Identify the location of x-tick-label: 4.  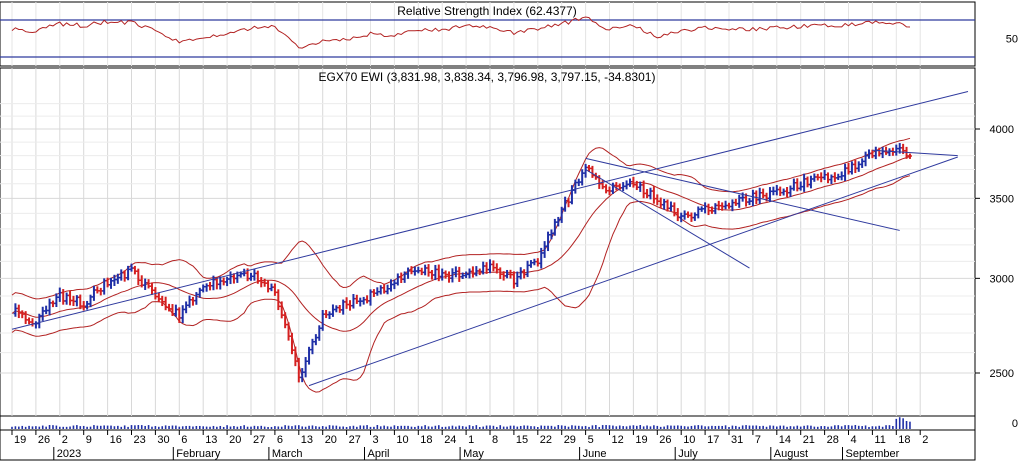
(854, 440).